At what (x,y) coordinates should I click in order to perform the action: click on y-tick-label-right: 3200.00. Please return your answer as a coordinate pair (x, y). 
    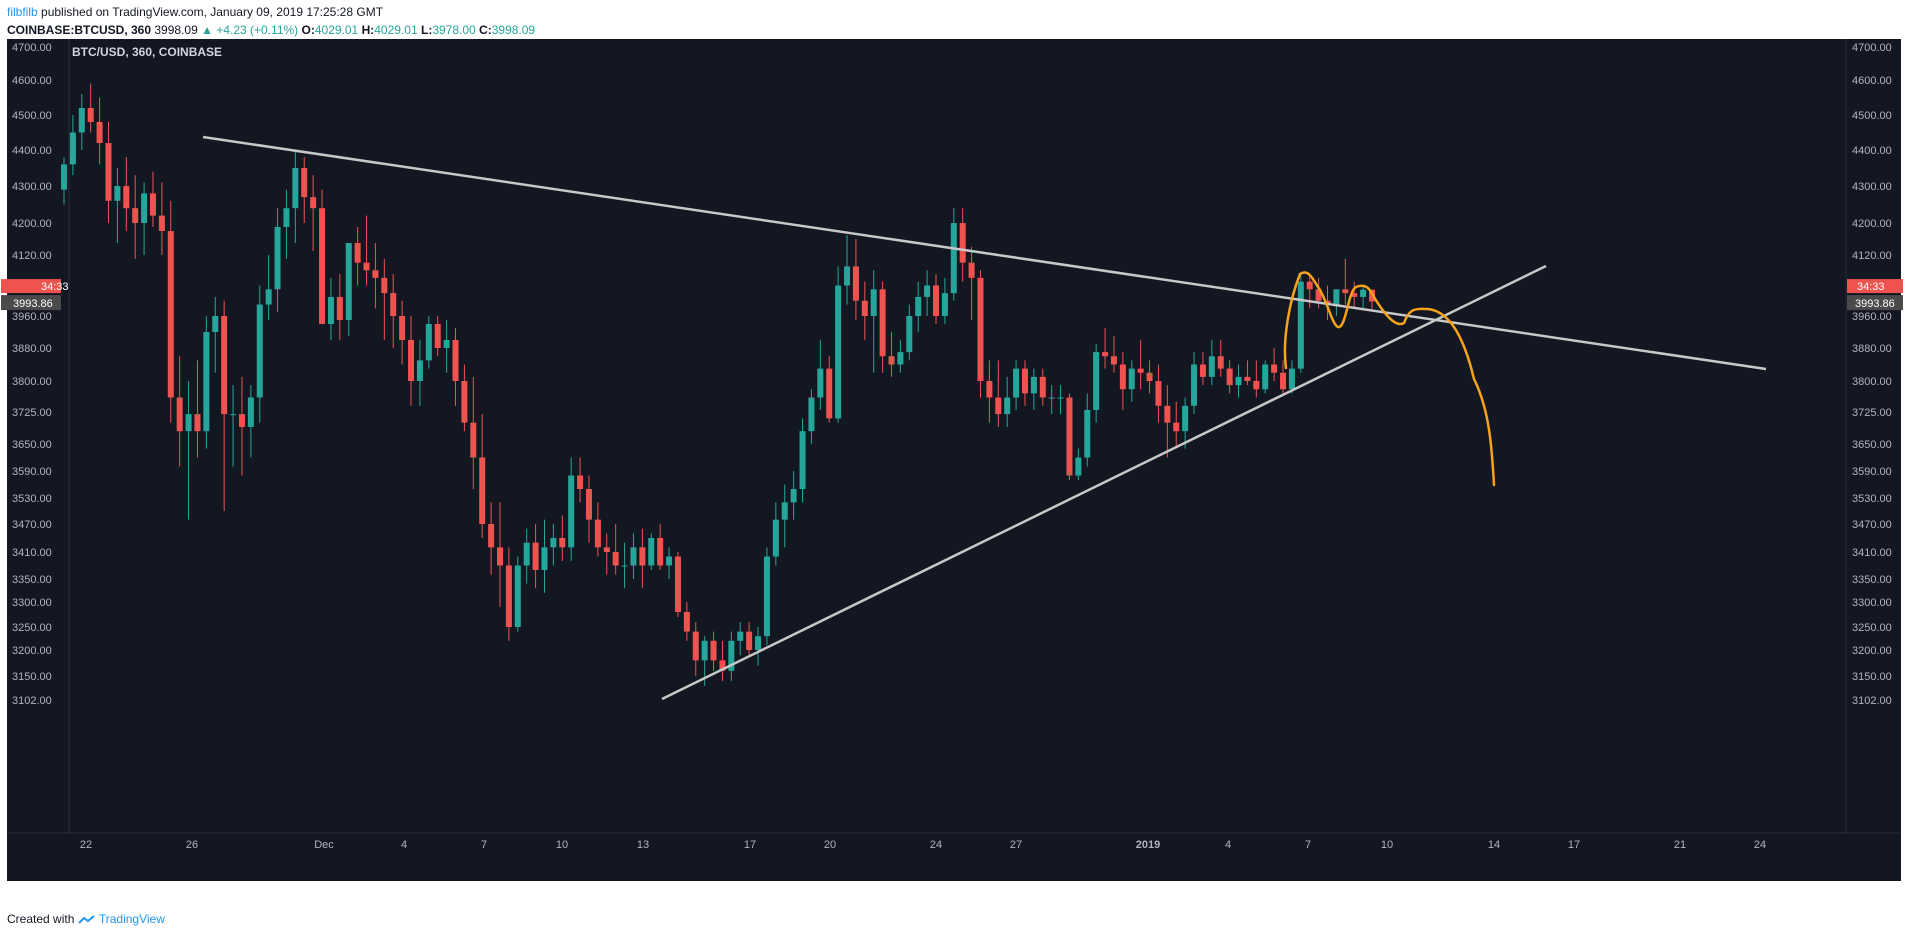
    Looking at the image, I should click on (1872, 651).